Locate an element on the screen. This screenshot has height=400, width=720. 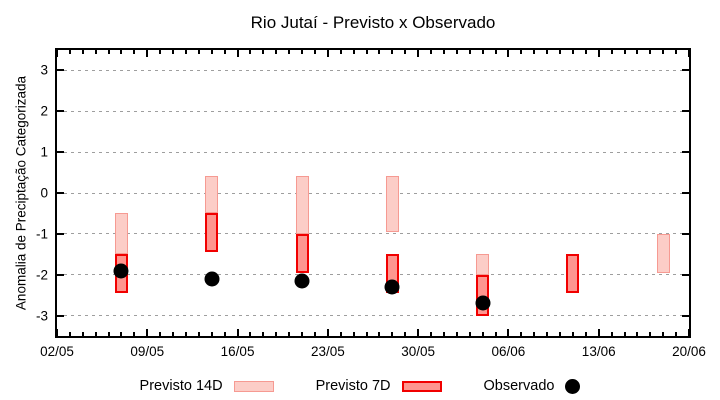
x-tick-label: 30/05 is located at coordinates (418, 351).